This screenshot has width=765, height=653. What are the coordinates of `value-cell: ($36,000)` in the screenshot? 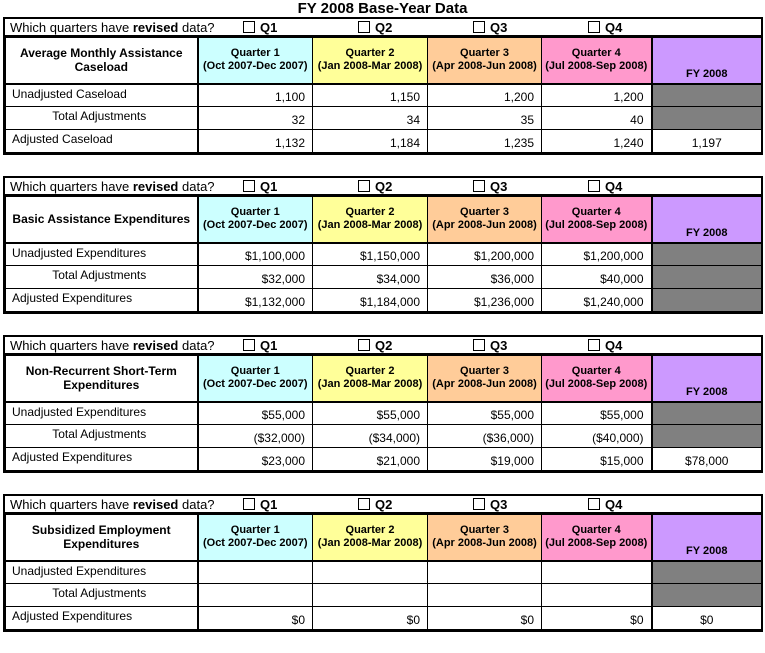 It's located at (484, 436).